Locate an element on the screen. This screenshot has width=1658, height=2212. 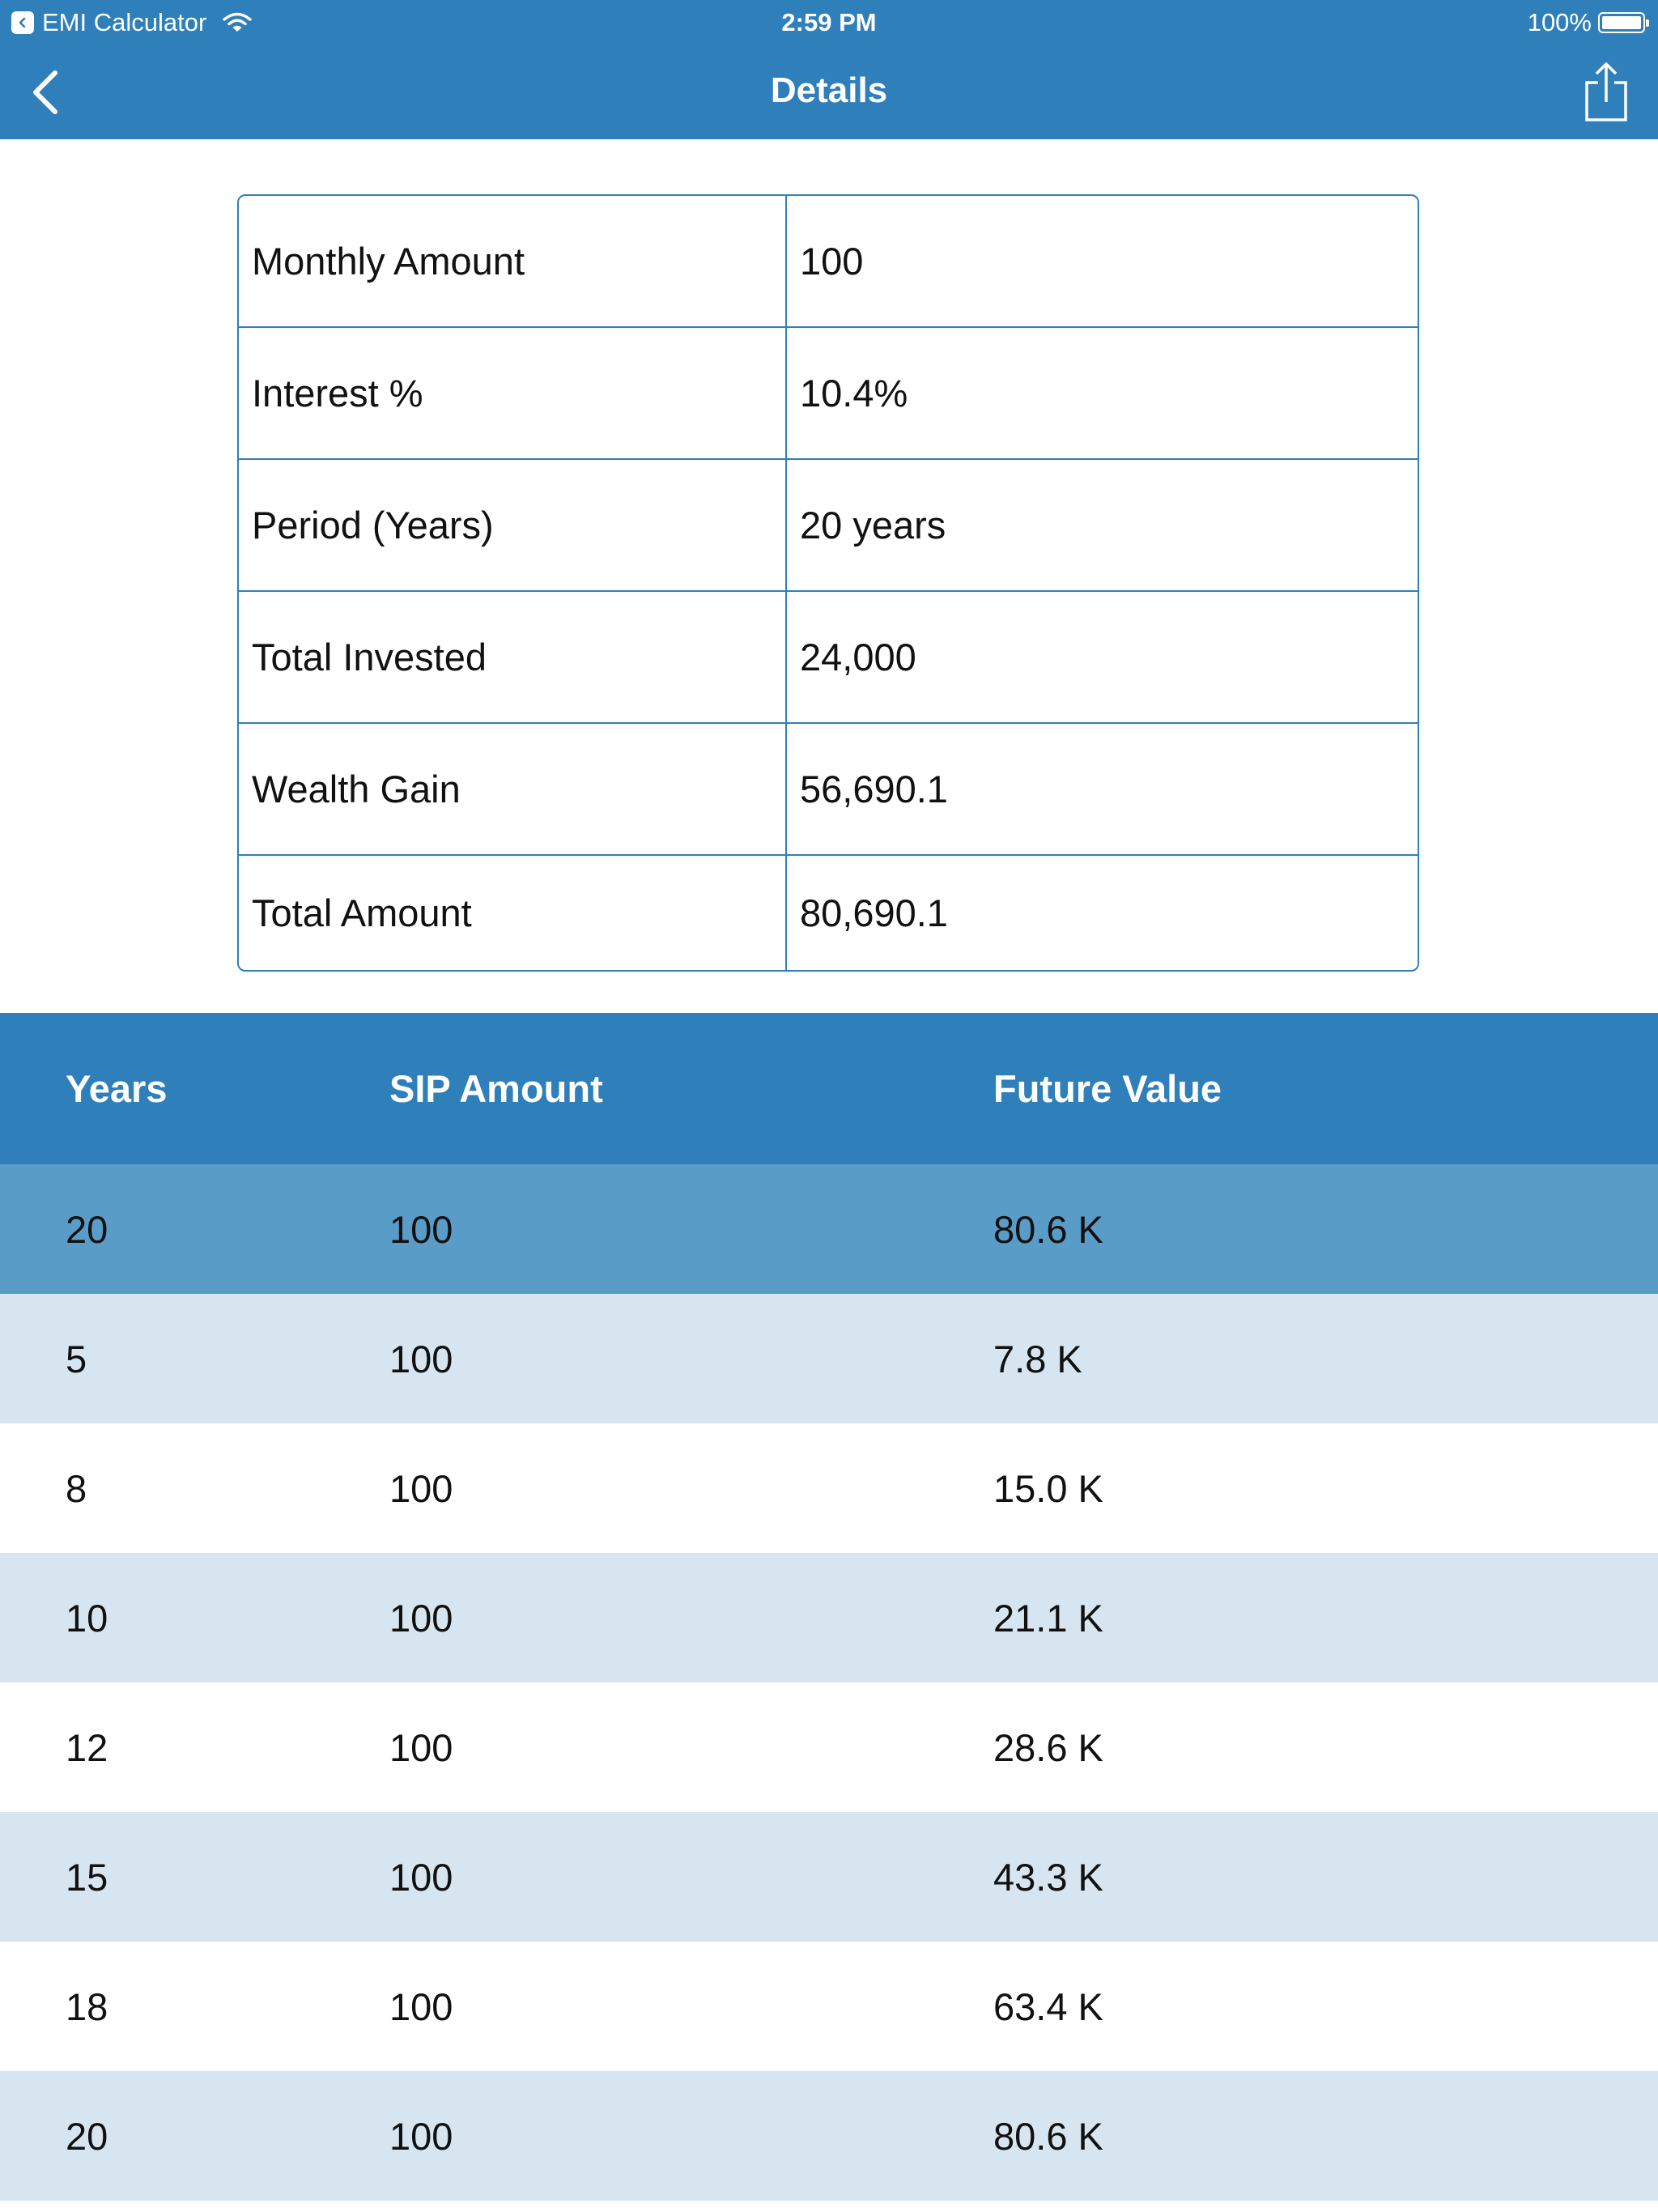
cell-years: 15 is located at coordinates (87, 1877).